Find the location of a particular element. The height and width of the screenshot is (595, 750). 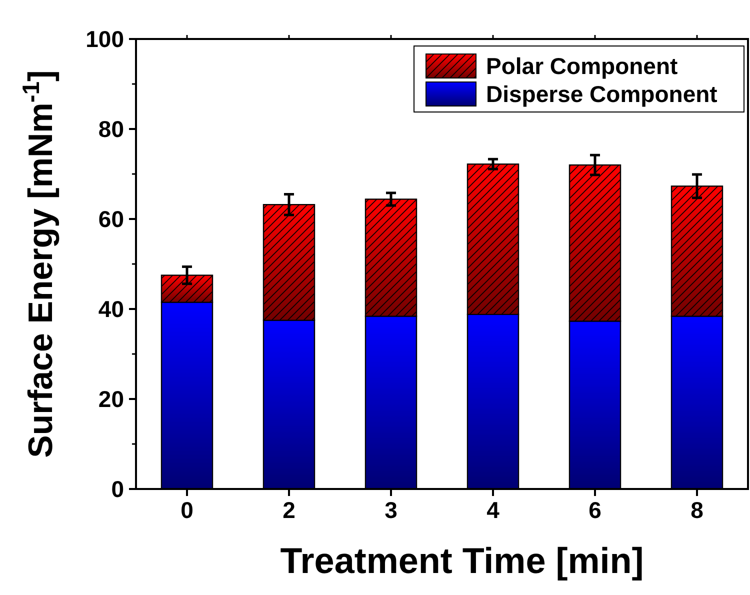

y-tick-label: 80 is located at coordinates (111, 129).